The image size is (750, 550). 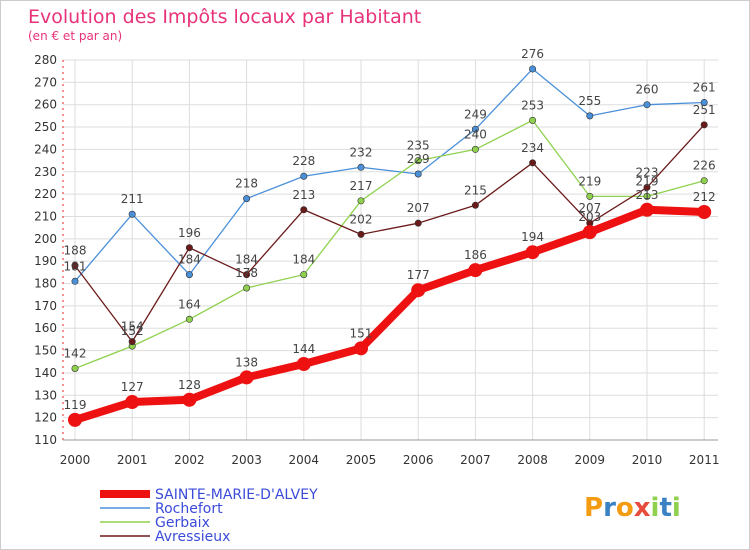 I want to click on data-label: 177, so click(x=418, y=275).